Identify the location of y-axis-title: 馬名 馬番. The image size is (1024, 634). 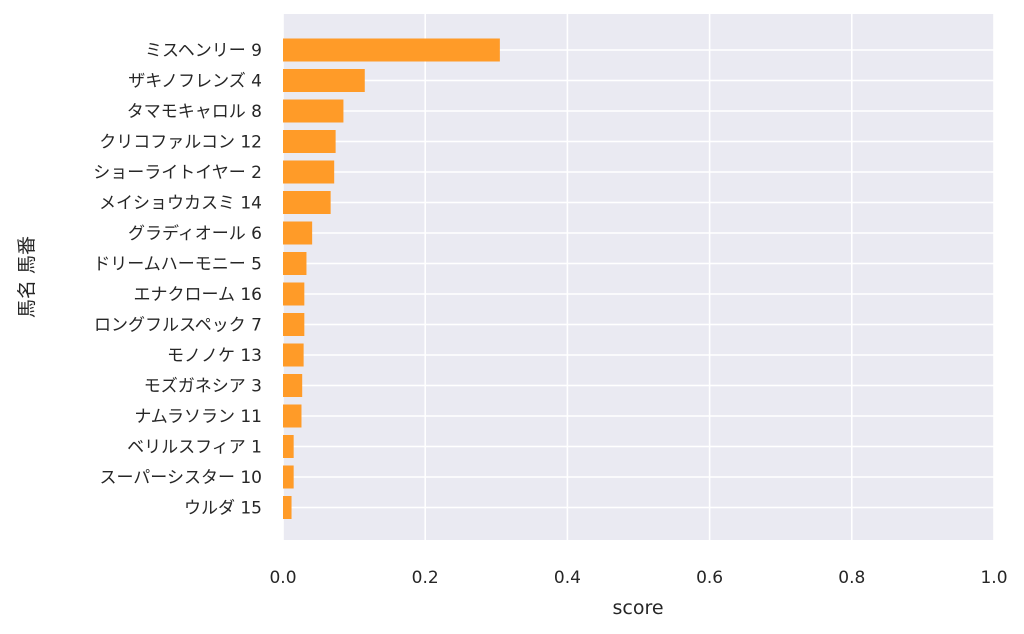
(27, 277).